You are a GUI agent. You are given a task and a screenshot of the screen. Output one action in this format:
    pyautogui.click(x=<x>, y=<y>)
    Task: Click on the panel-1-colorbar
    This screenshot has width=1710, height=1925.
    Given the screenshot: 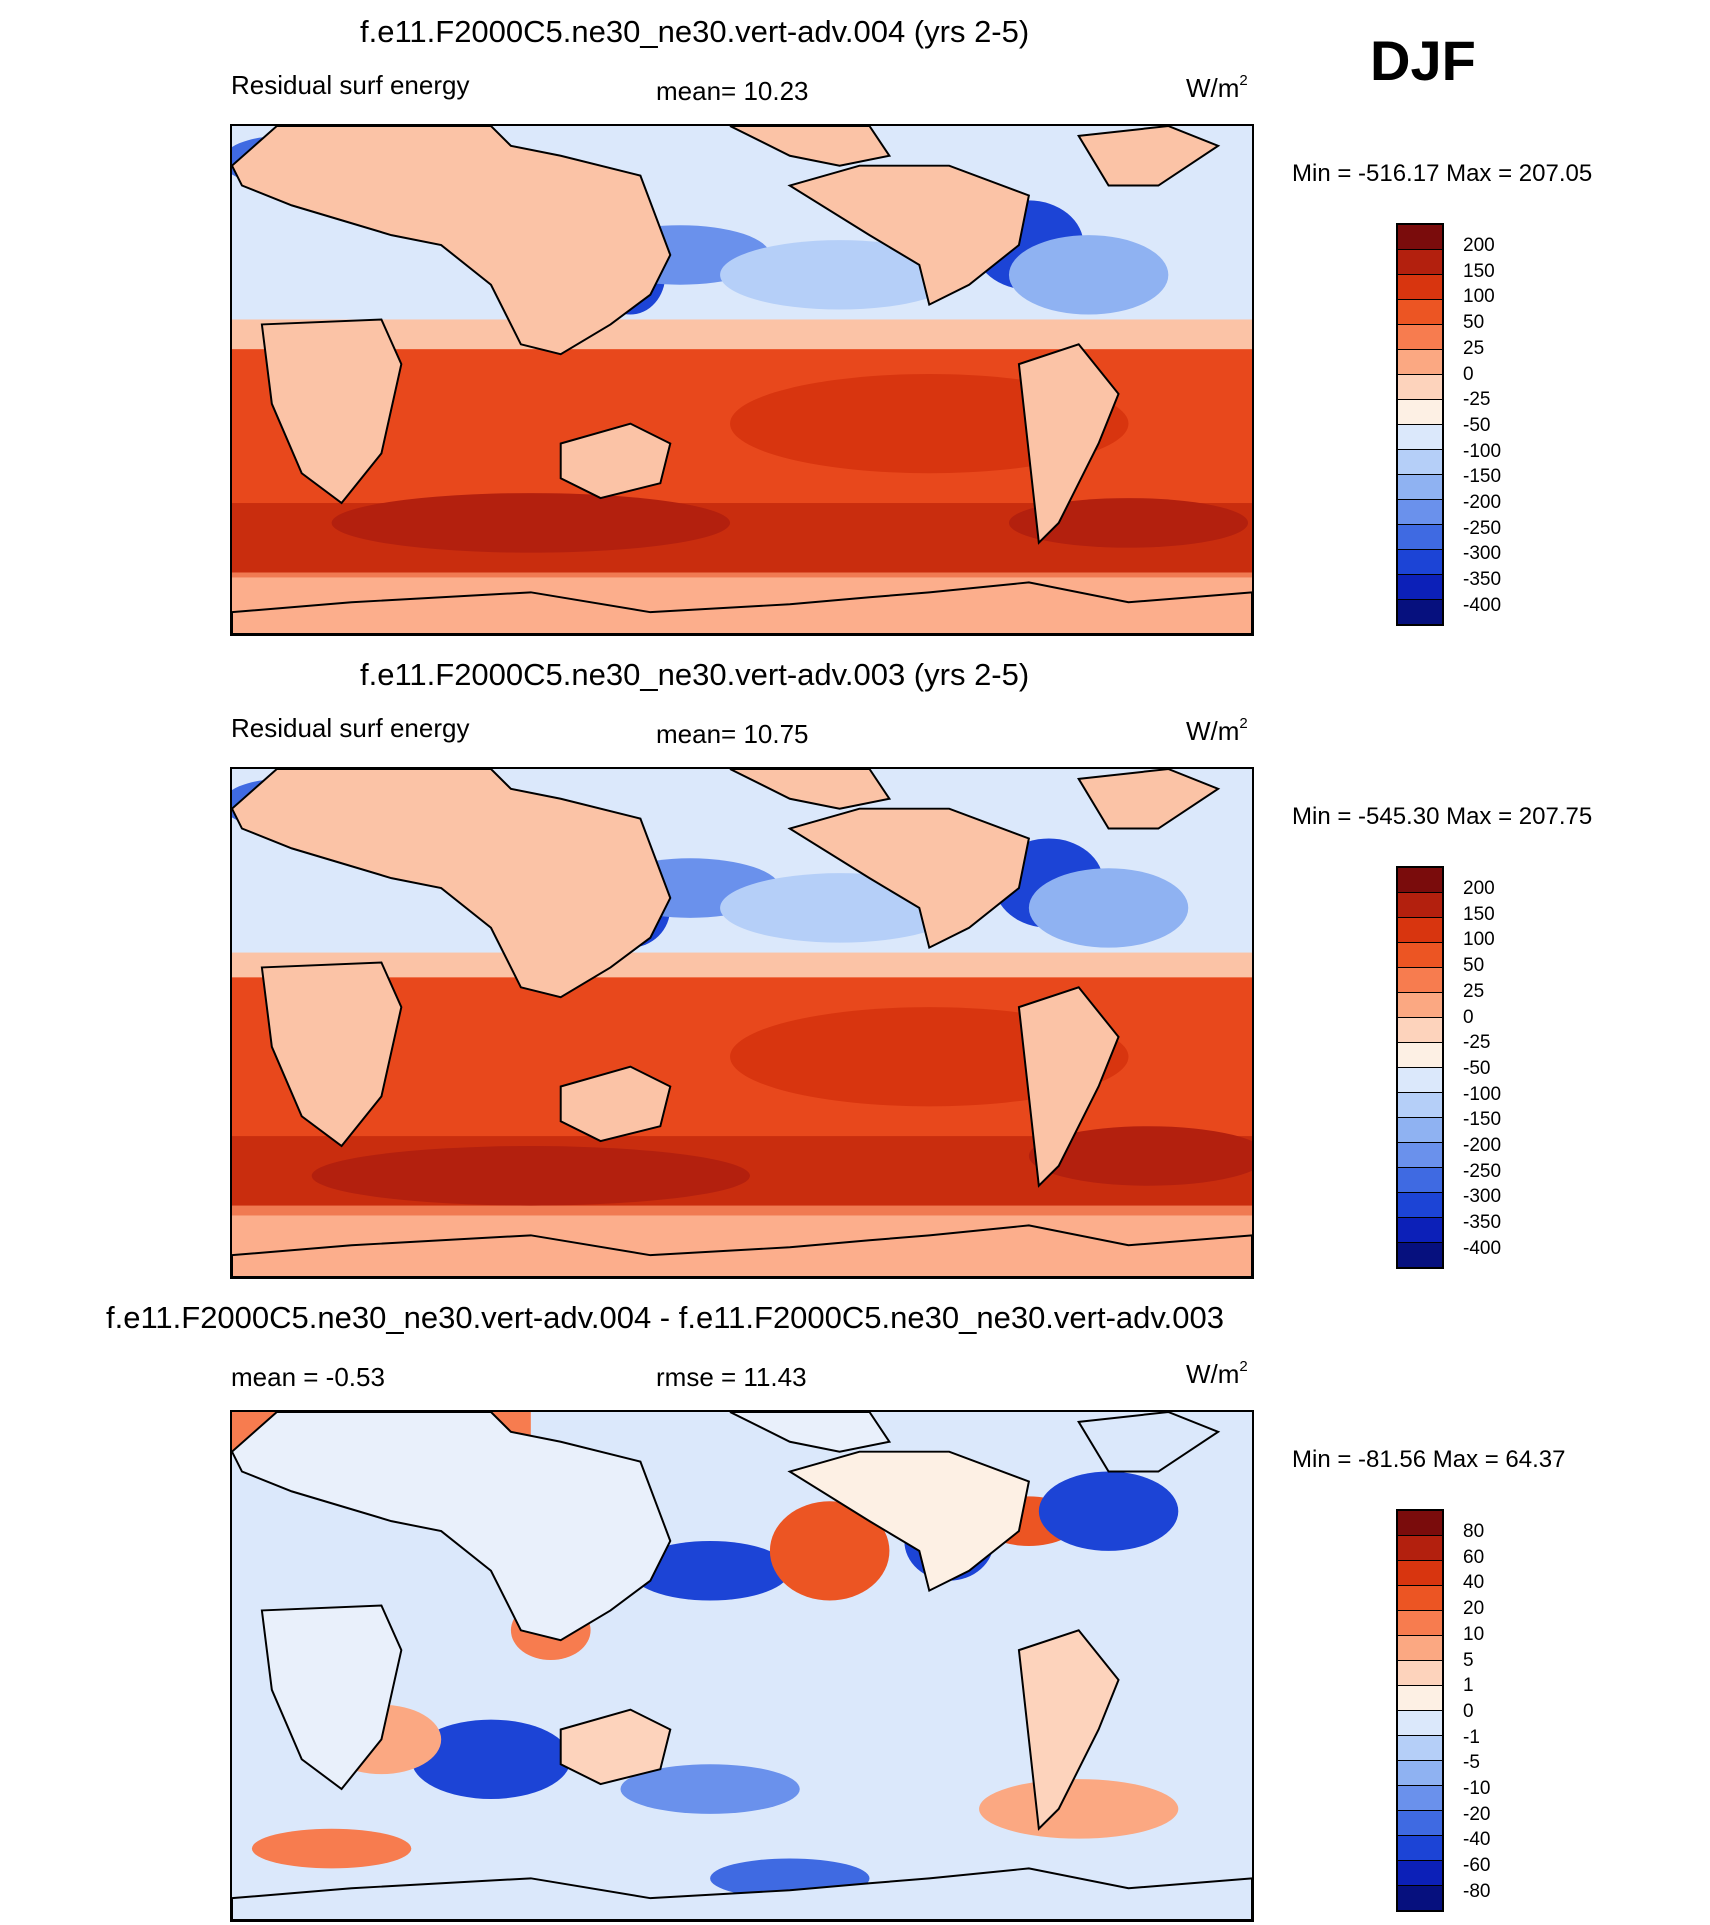 What is the action you would take?
    pyautogui.click(x=1420, y=424)
    